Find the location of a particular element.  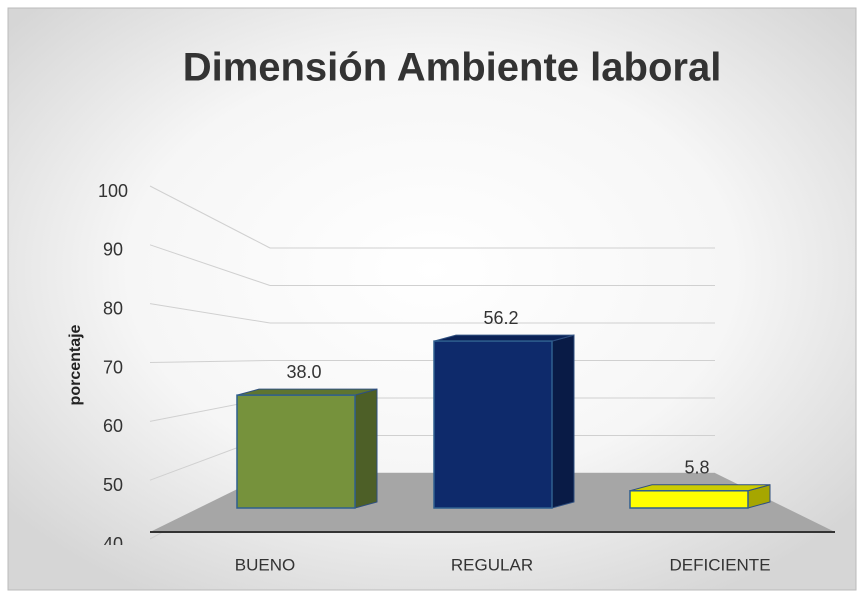

y-axis-label: porcentaje is located at coordinates (75, 364).